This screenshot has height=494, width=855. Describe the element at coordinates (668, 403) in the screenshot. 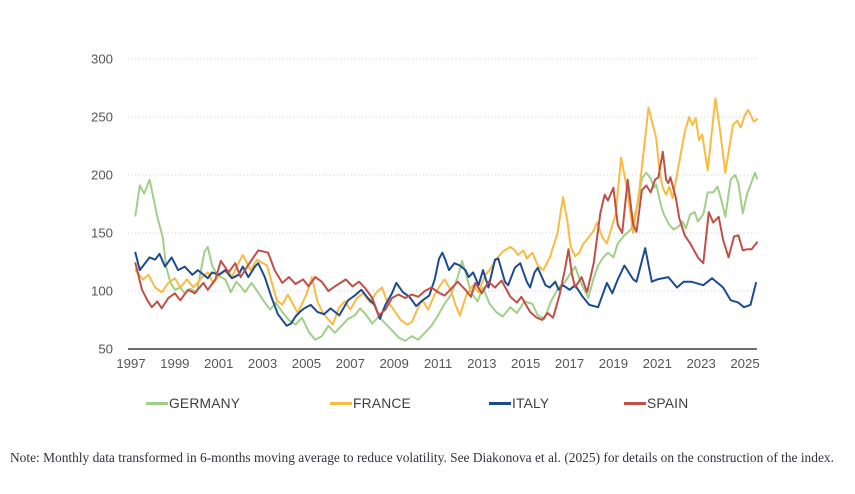

I see `legend-label-spain: SPAIN` at that location.